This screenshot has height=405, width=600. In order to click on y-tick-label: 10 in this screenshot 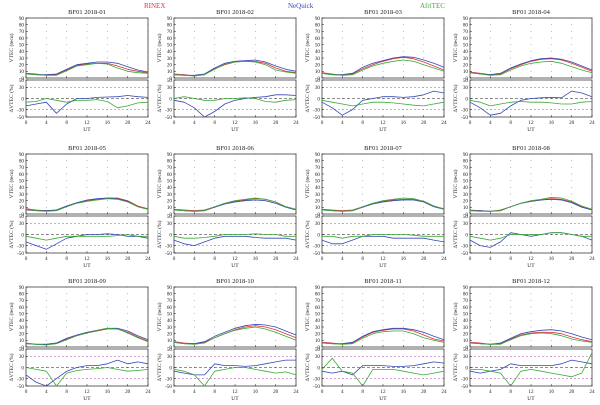, I will do `click(318, 208)`.